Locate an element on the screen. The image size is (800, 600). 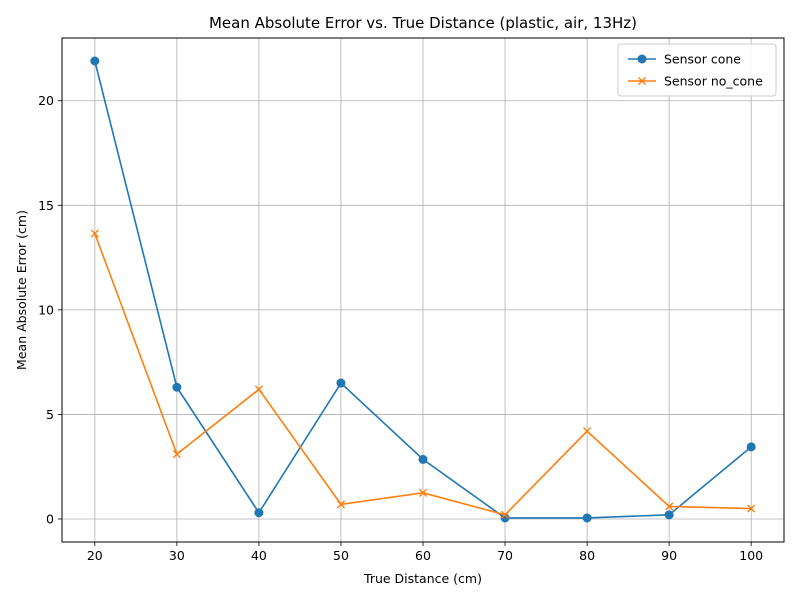
x-tick-label: 70 is located at coordinates (505, 555).